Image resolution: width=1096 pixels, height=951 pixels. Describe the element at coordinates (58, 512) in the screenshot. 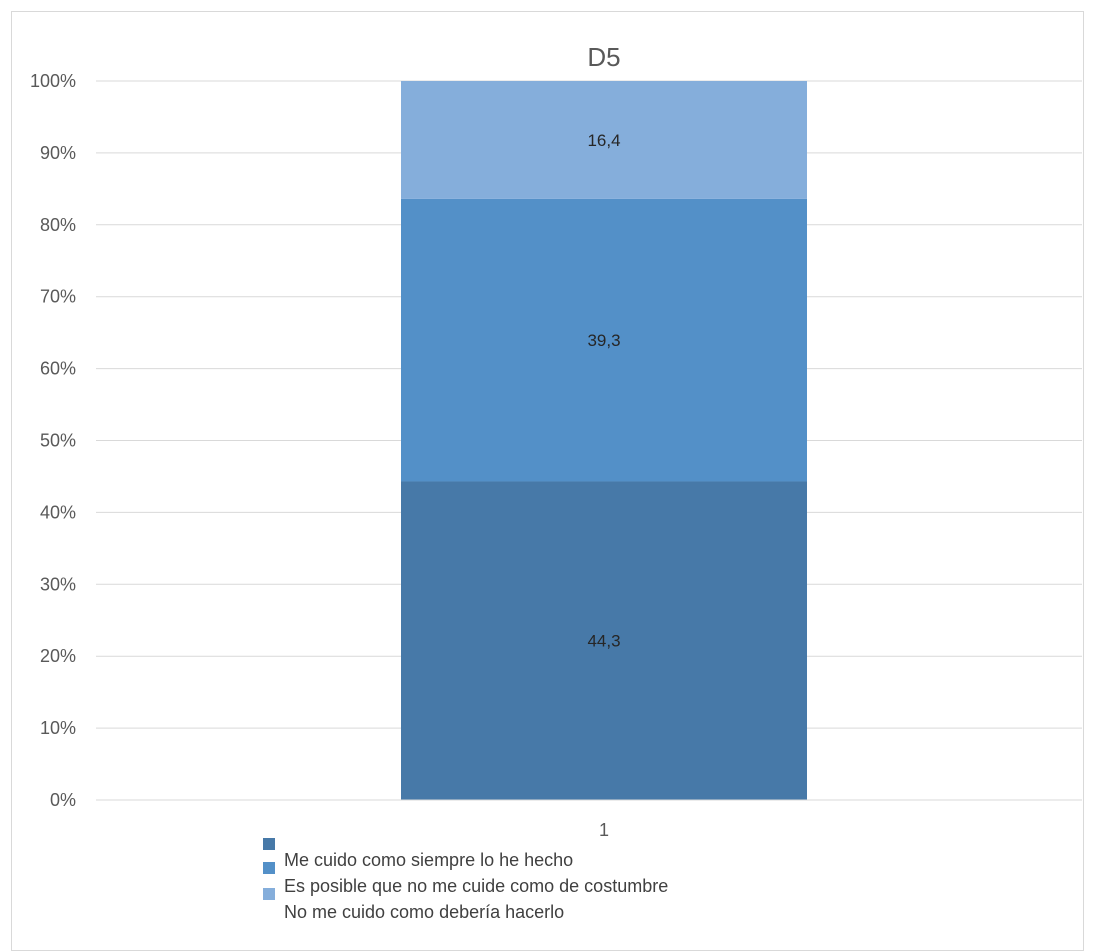

I see `y-tick-label: 40%` at that location.